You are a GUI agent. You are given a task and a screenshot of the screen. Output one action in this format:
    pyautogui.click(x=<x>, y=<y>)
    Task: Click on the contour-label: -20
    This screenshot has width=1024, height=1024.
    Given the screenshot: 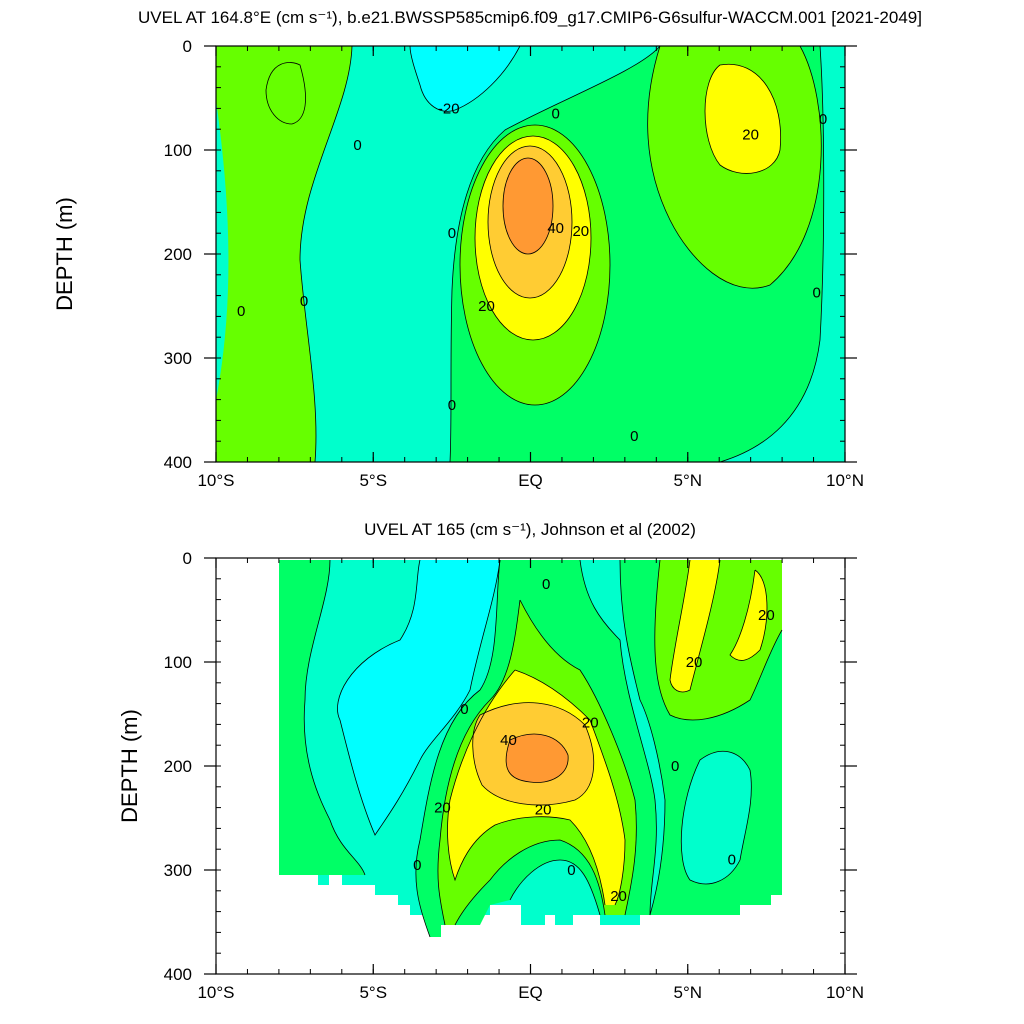 What is the action you would take?
    pyautogui.click(x=449, y=108)
    